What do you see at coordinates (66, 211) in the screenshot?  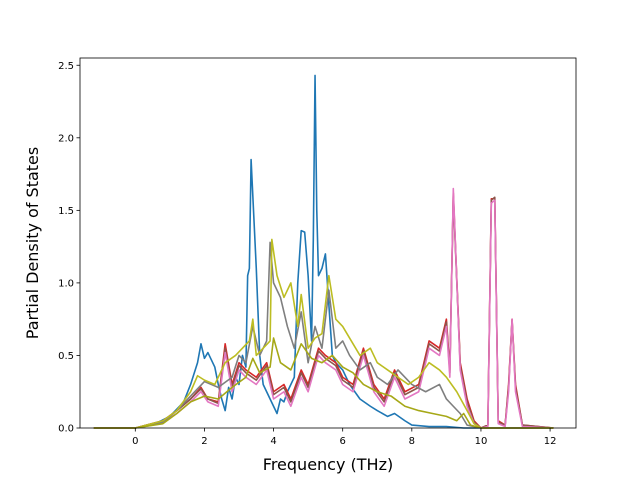 I see `y-tick-label: 1.5` at bounding box center [66, 211].